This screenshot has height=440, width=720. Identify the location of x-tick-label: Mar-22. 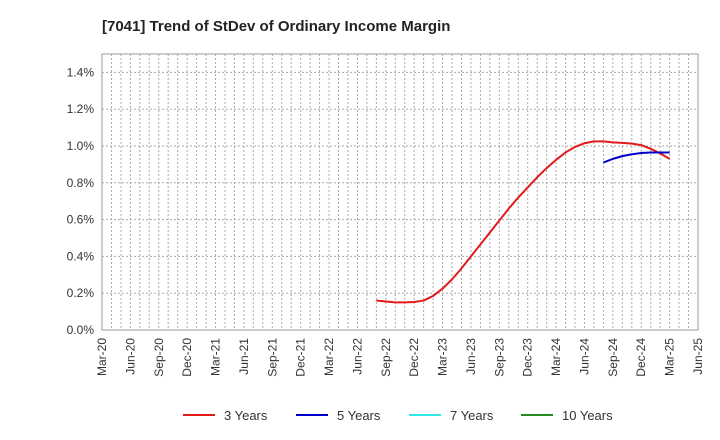
(329, 357).